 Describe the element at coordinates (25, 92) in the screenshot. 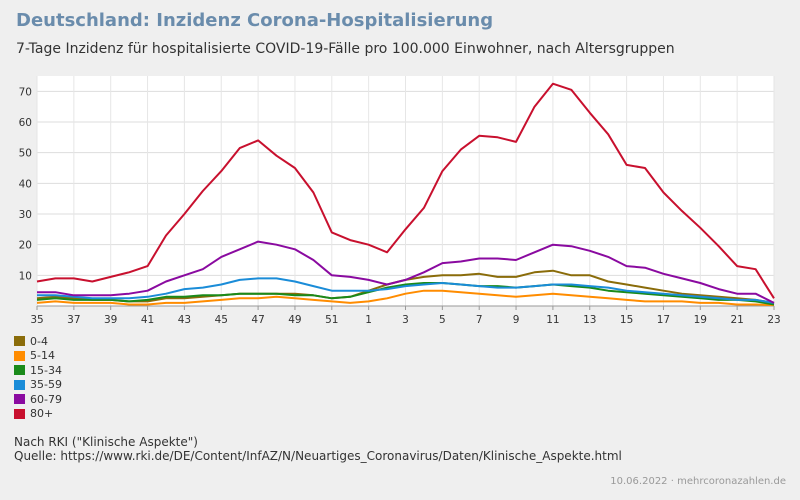

I see `y-tick-label: 70` at that location.